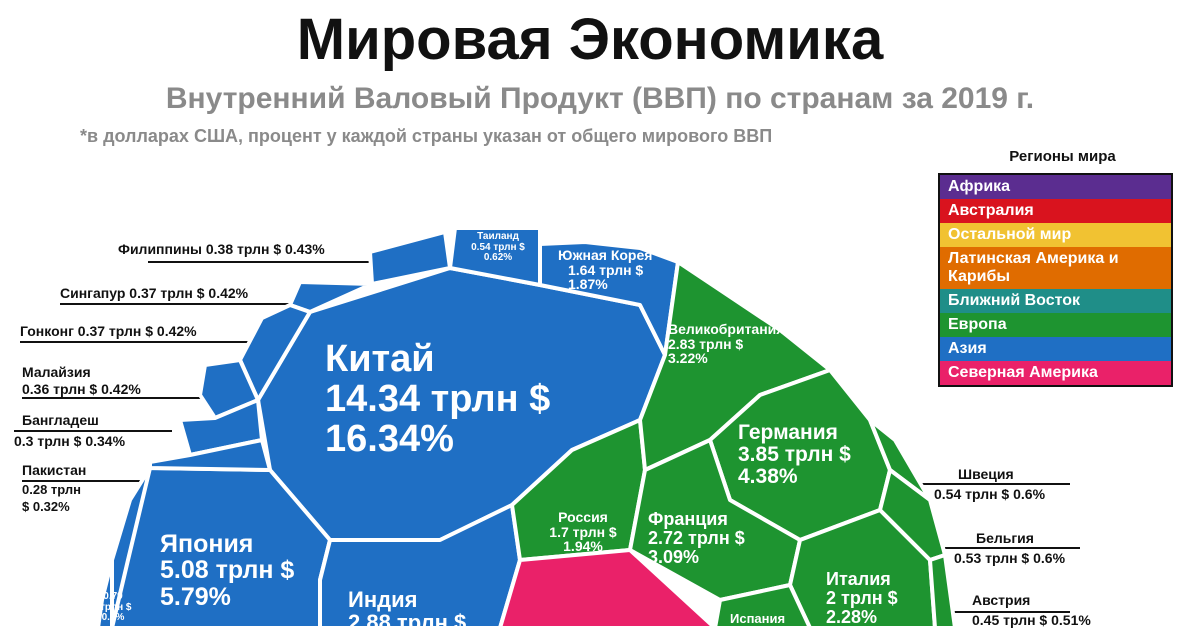 The height and width of the screenshot is (635, 1200). I want to click on legend-item-asia: Азия, so click(1055, 349).